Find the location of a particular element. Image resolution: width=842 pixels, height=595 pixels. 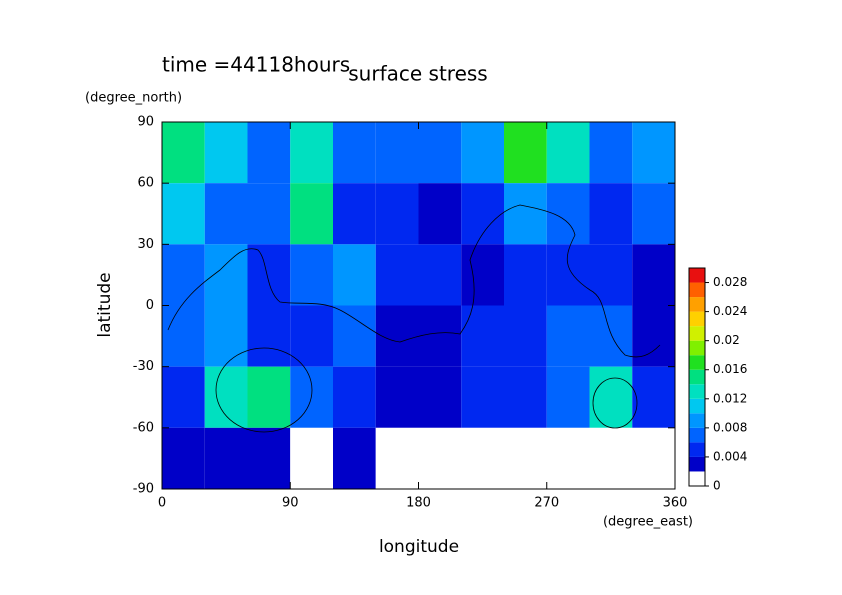

y-label: latitude is located at coordinates (105, 304).